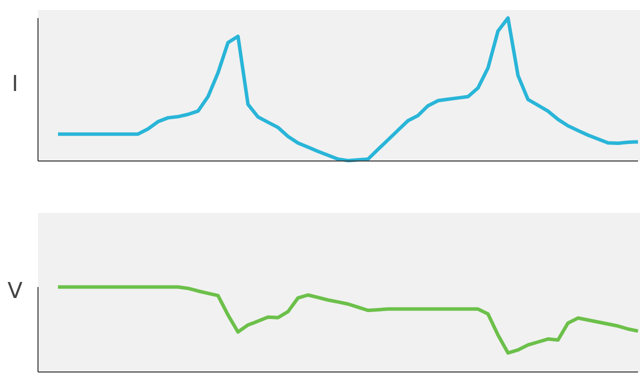 The width and height of the screenshot is (640, 386). What do you see at coordinates (15, 84) in the screenshot?
I see `y-axis-title: I` at bounding box center [15, 84].